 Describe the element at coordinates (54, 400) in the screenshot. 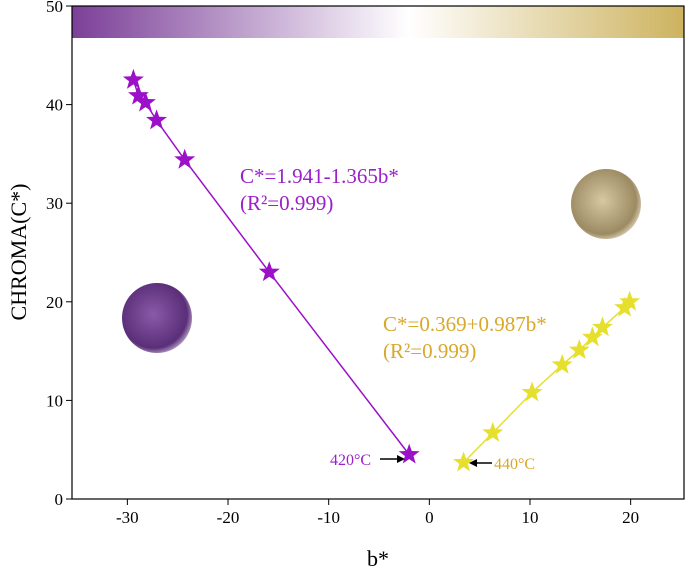

I see `y-tick-label: 10` at that location.